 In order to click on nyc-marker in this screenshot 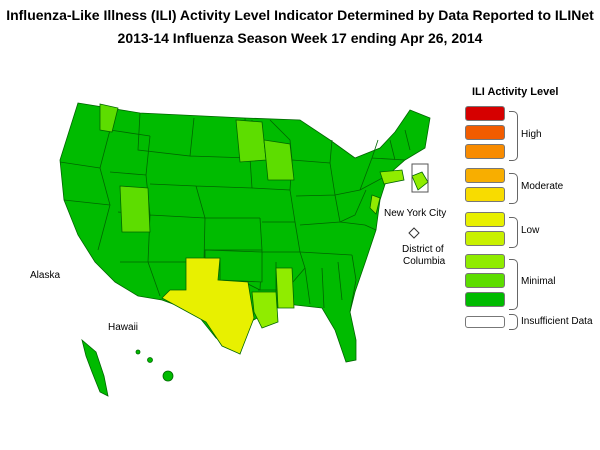, I will do `click(420, 178)`.